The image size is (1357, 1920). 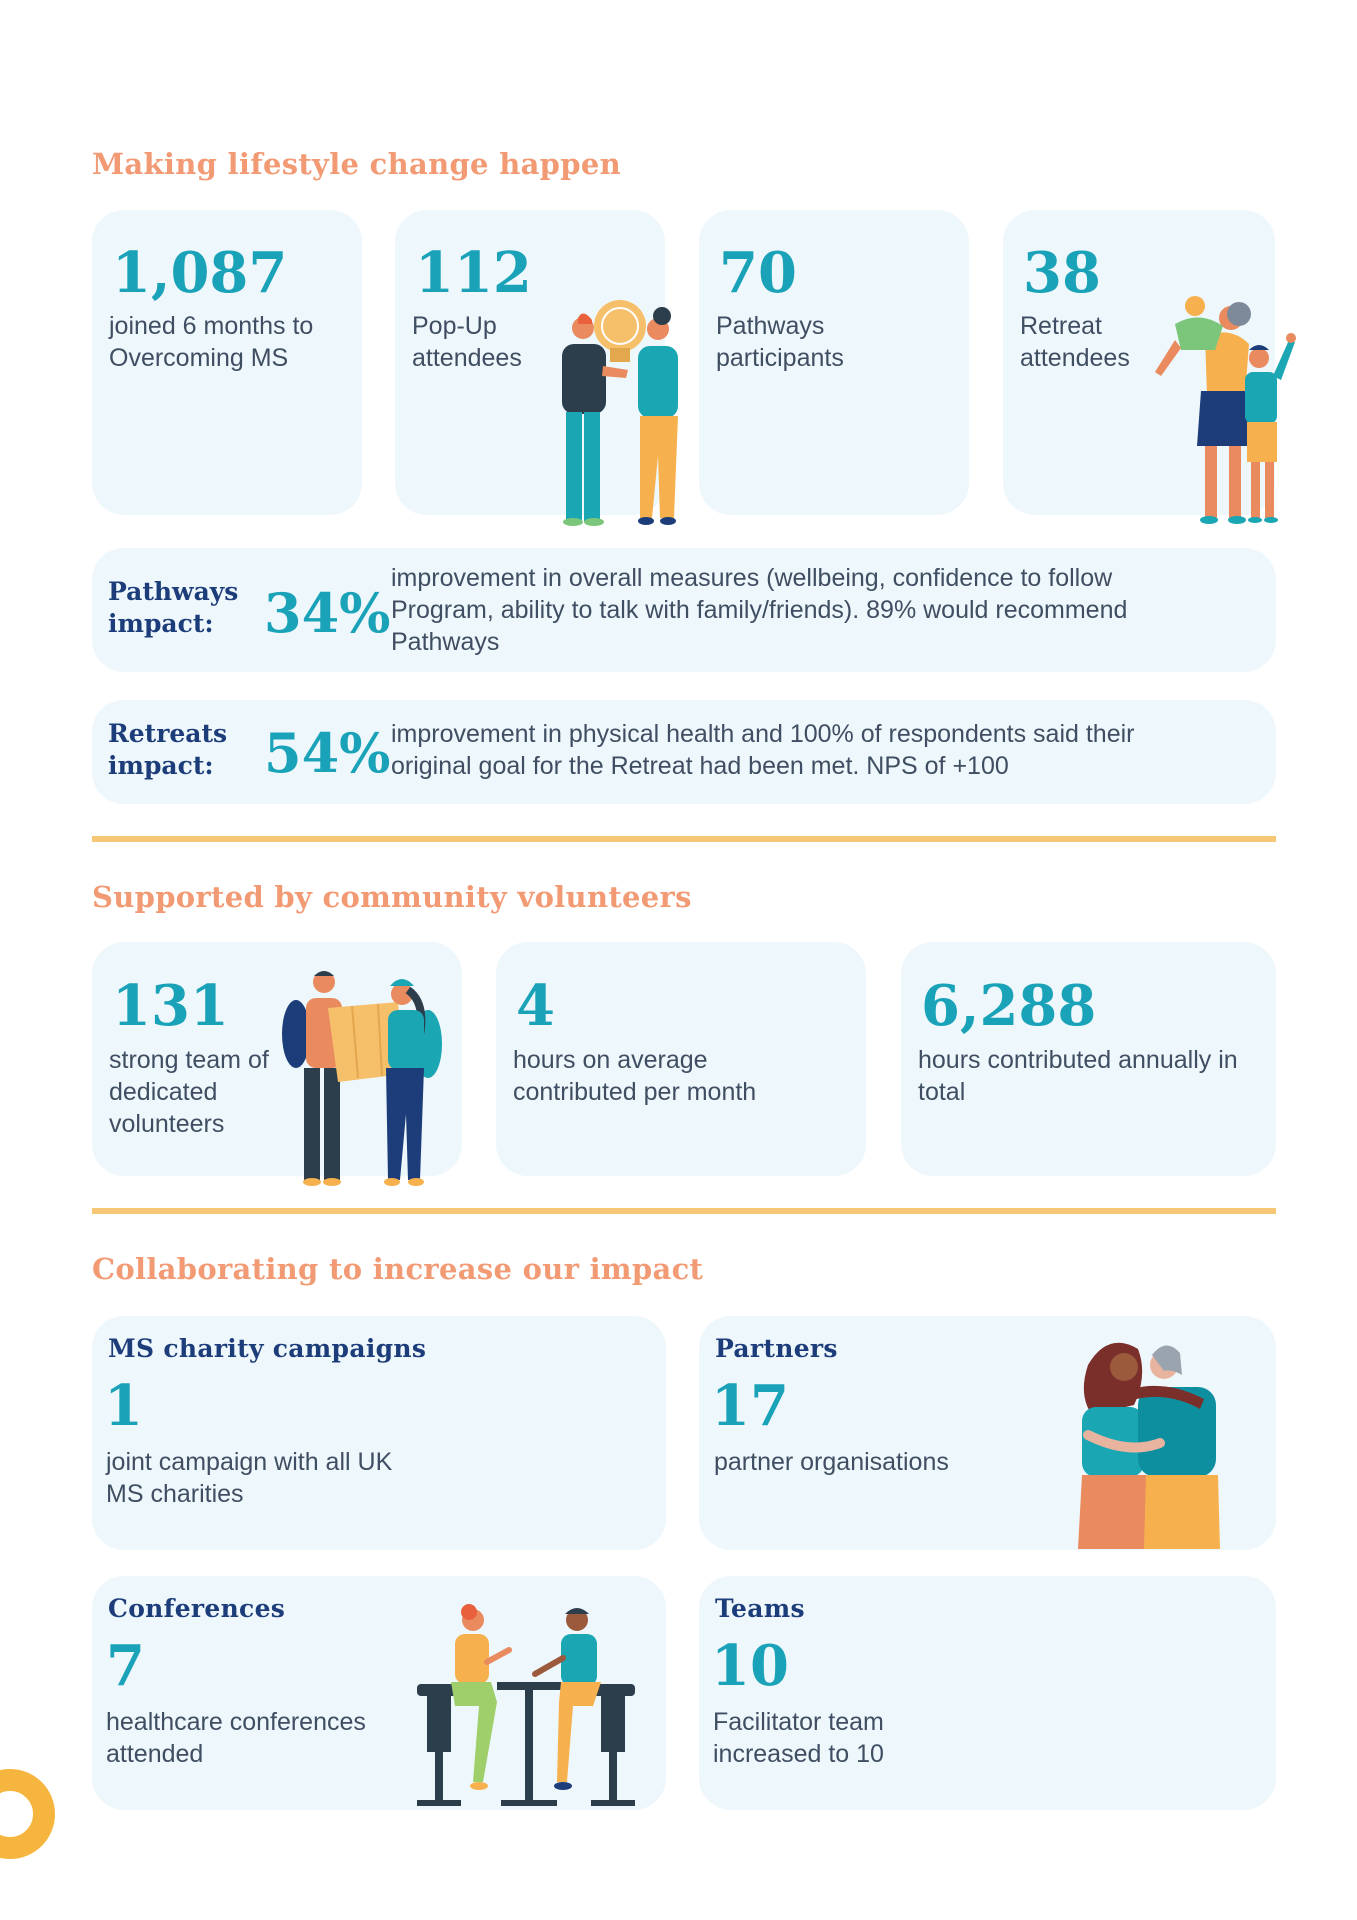 I want to click on section-heading-collaborating: Collaborating to increase our impact, so click(x=398, y=1269).